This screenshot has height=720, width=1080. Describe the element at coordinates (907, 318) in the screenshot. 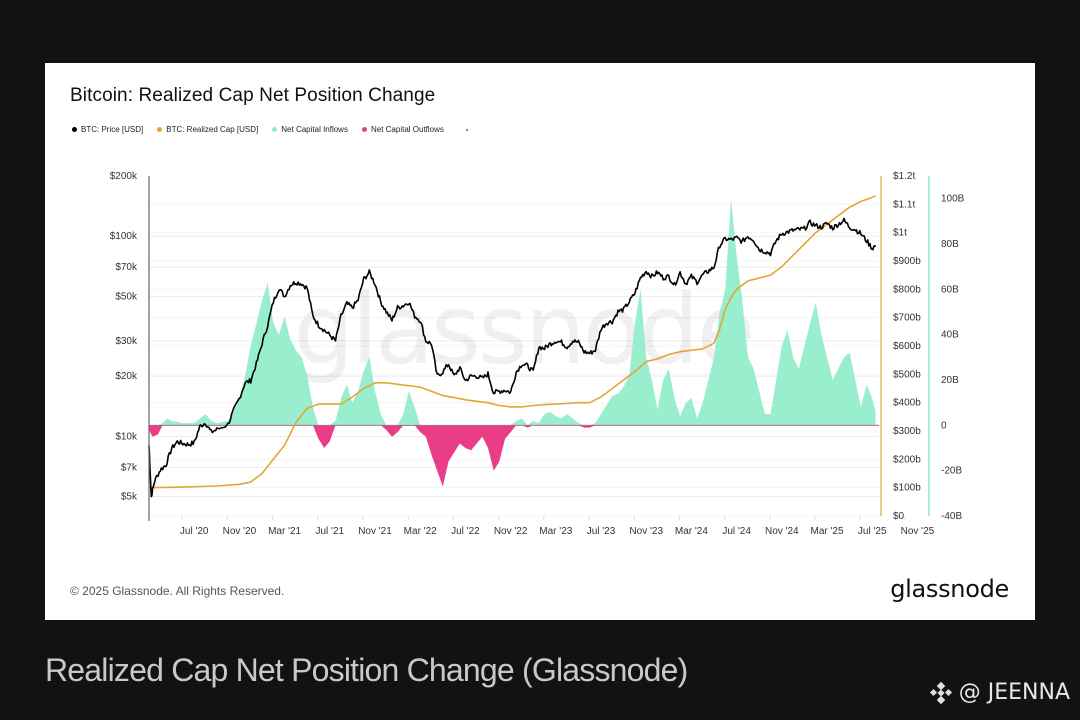

I see `y-right1-tick-label: $700b` at that location.